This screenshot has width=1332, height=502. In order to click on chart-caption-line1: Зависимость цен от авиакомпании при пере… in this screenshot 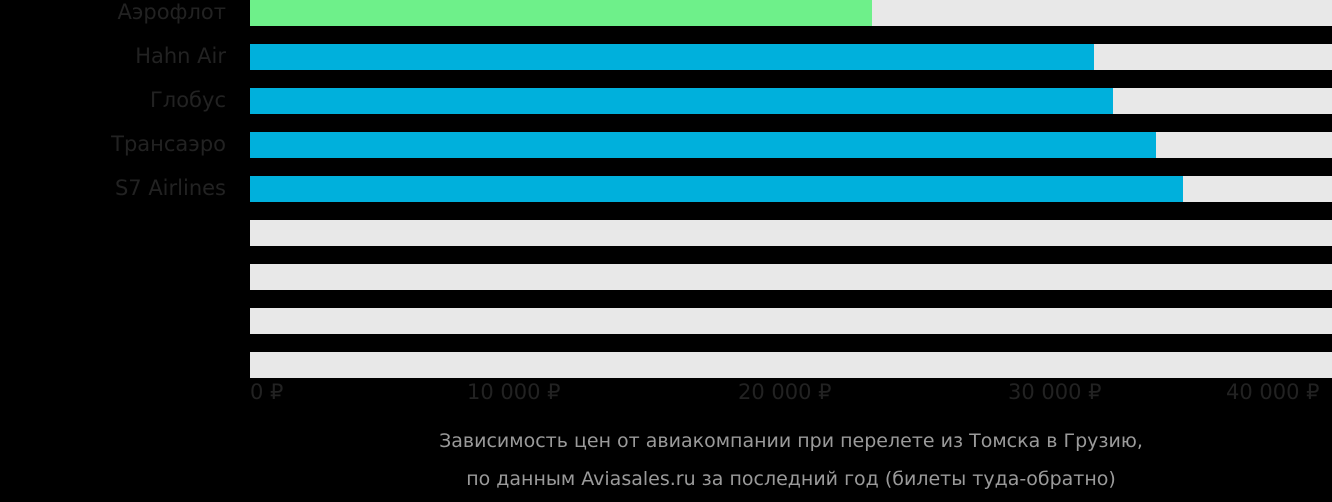, I will do `click(791, 441)`.